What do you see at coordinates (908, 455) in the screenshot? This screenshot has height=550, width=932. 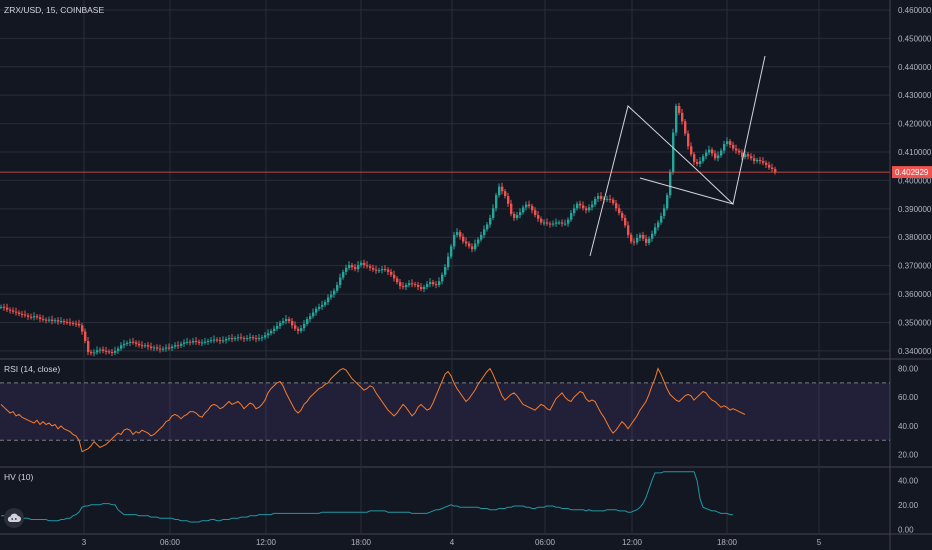 I see `rsi-tick-label: 20.00` at bounding box center [908, 455].